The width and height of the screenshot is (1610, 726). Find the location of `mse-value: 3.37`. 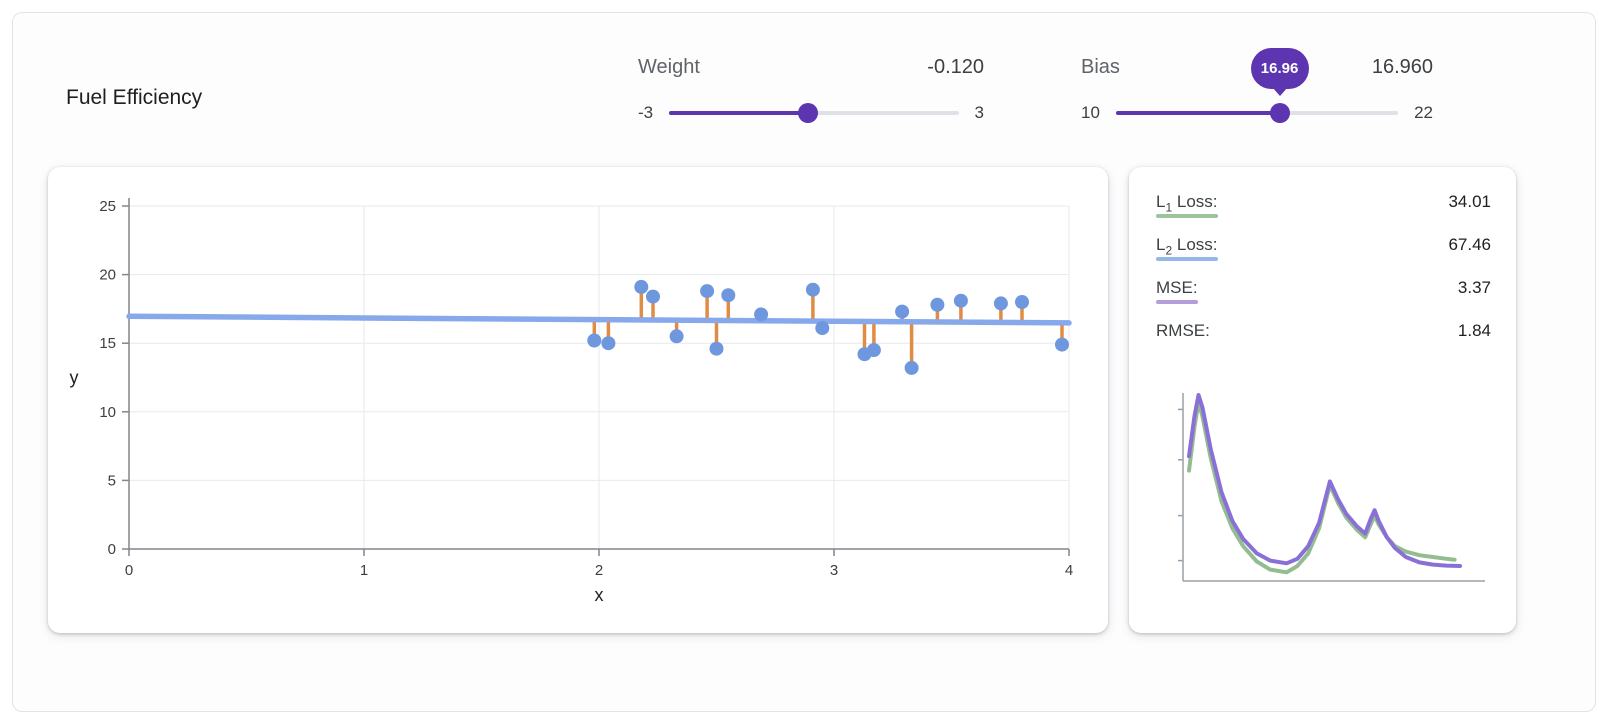

mse-value: 3.37 is located at coordinates (1474, 287).